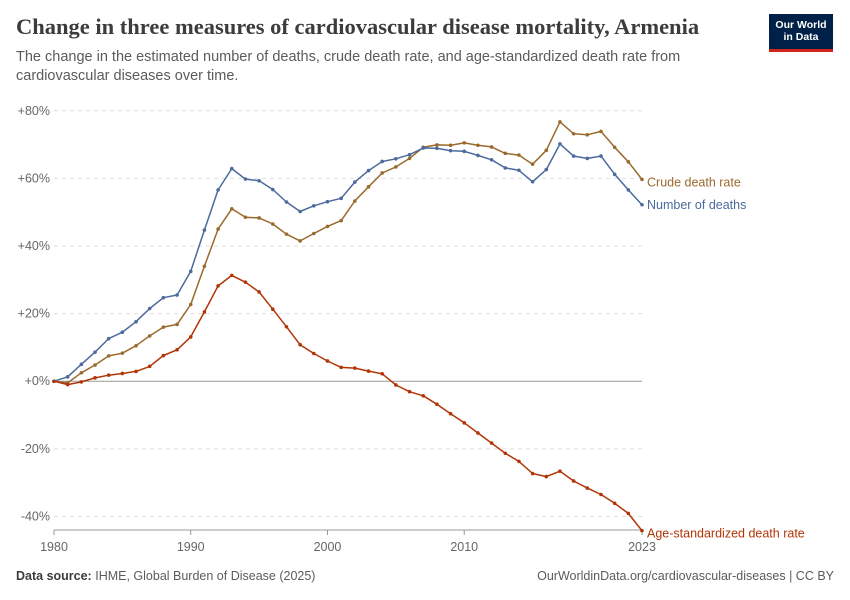 This screenshot has height=600, width=850. I want to click on data-source-label: Data source:, so click(54, 576).